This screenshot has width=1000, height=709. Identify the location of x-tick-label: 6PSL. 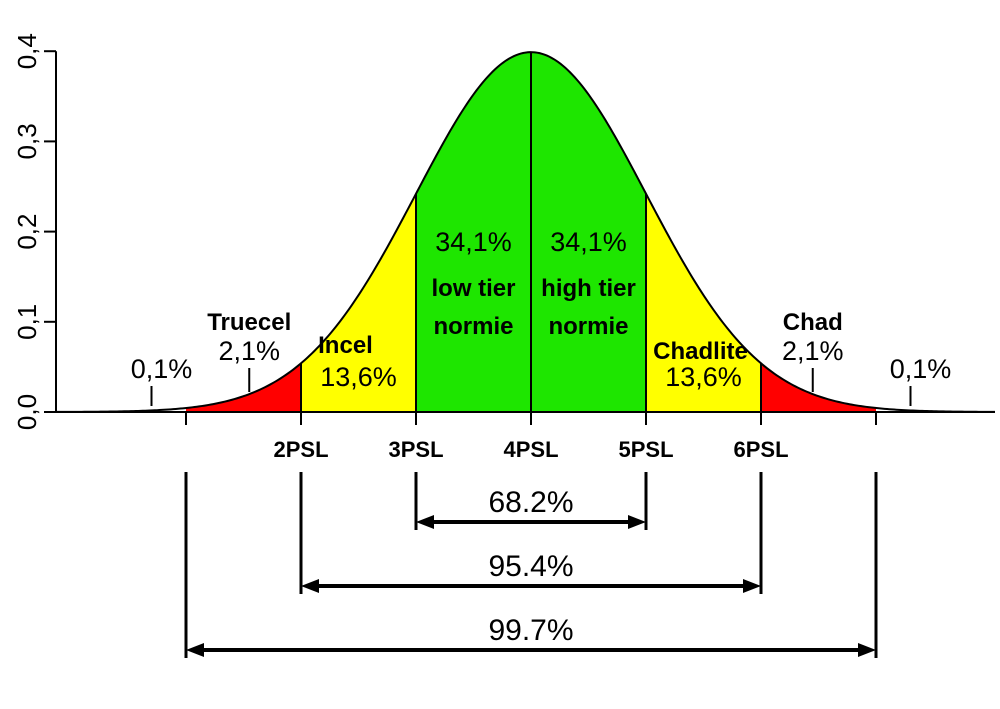
(760, 449).